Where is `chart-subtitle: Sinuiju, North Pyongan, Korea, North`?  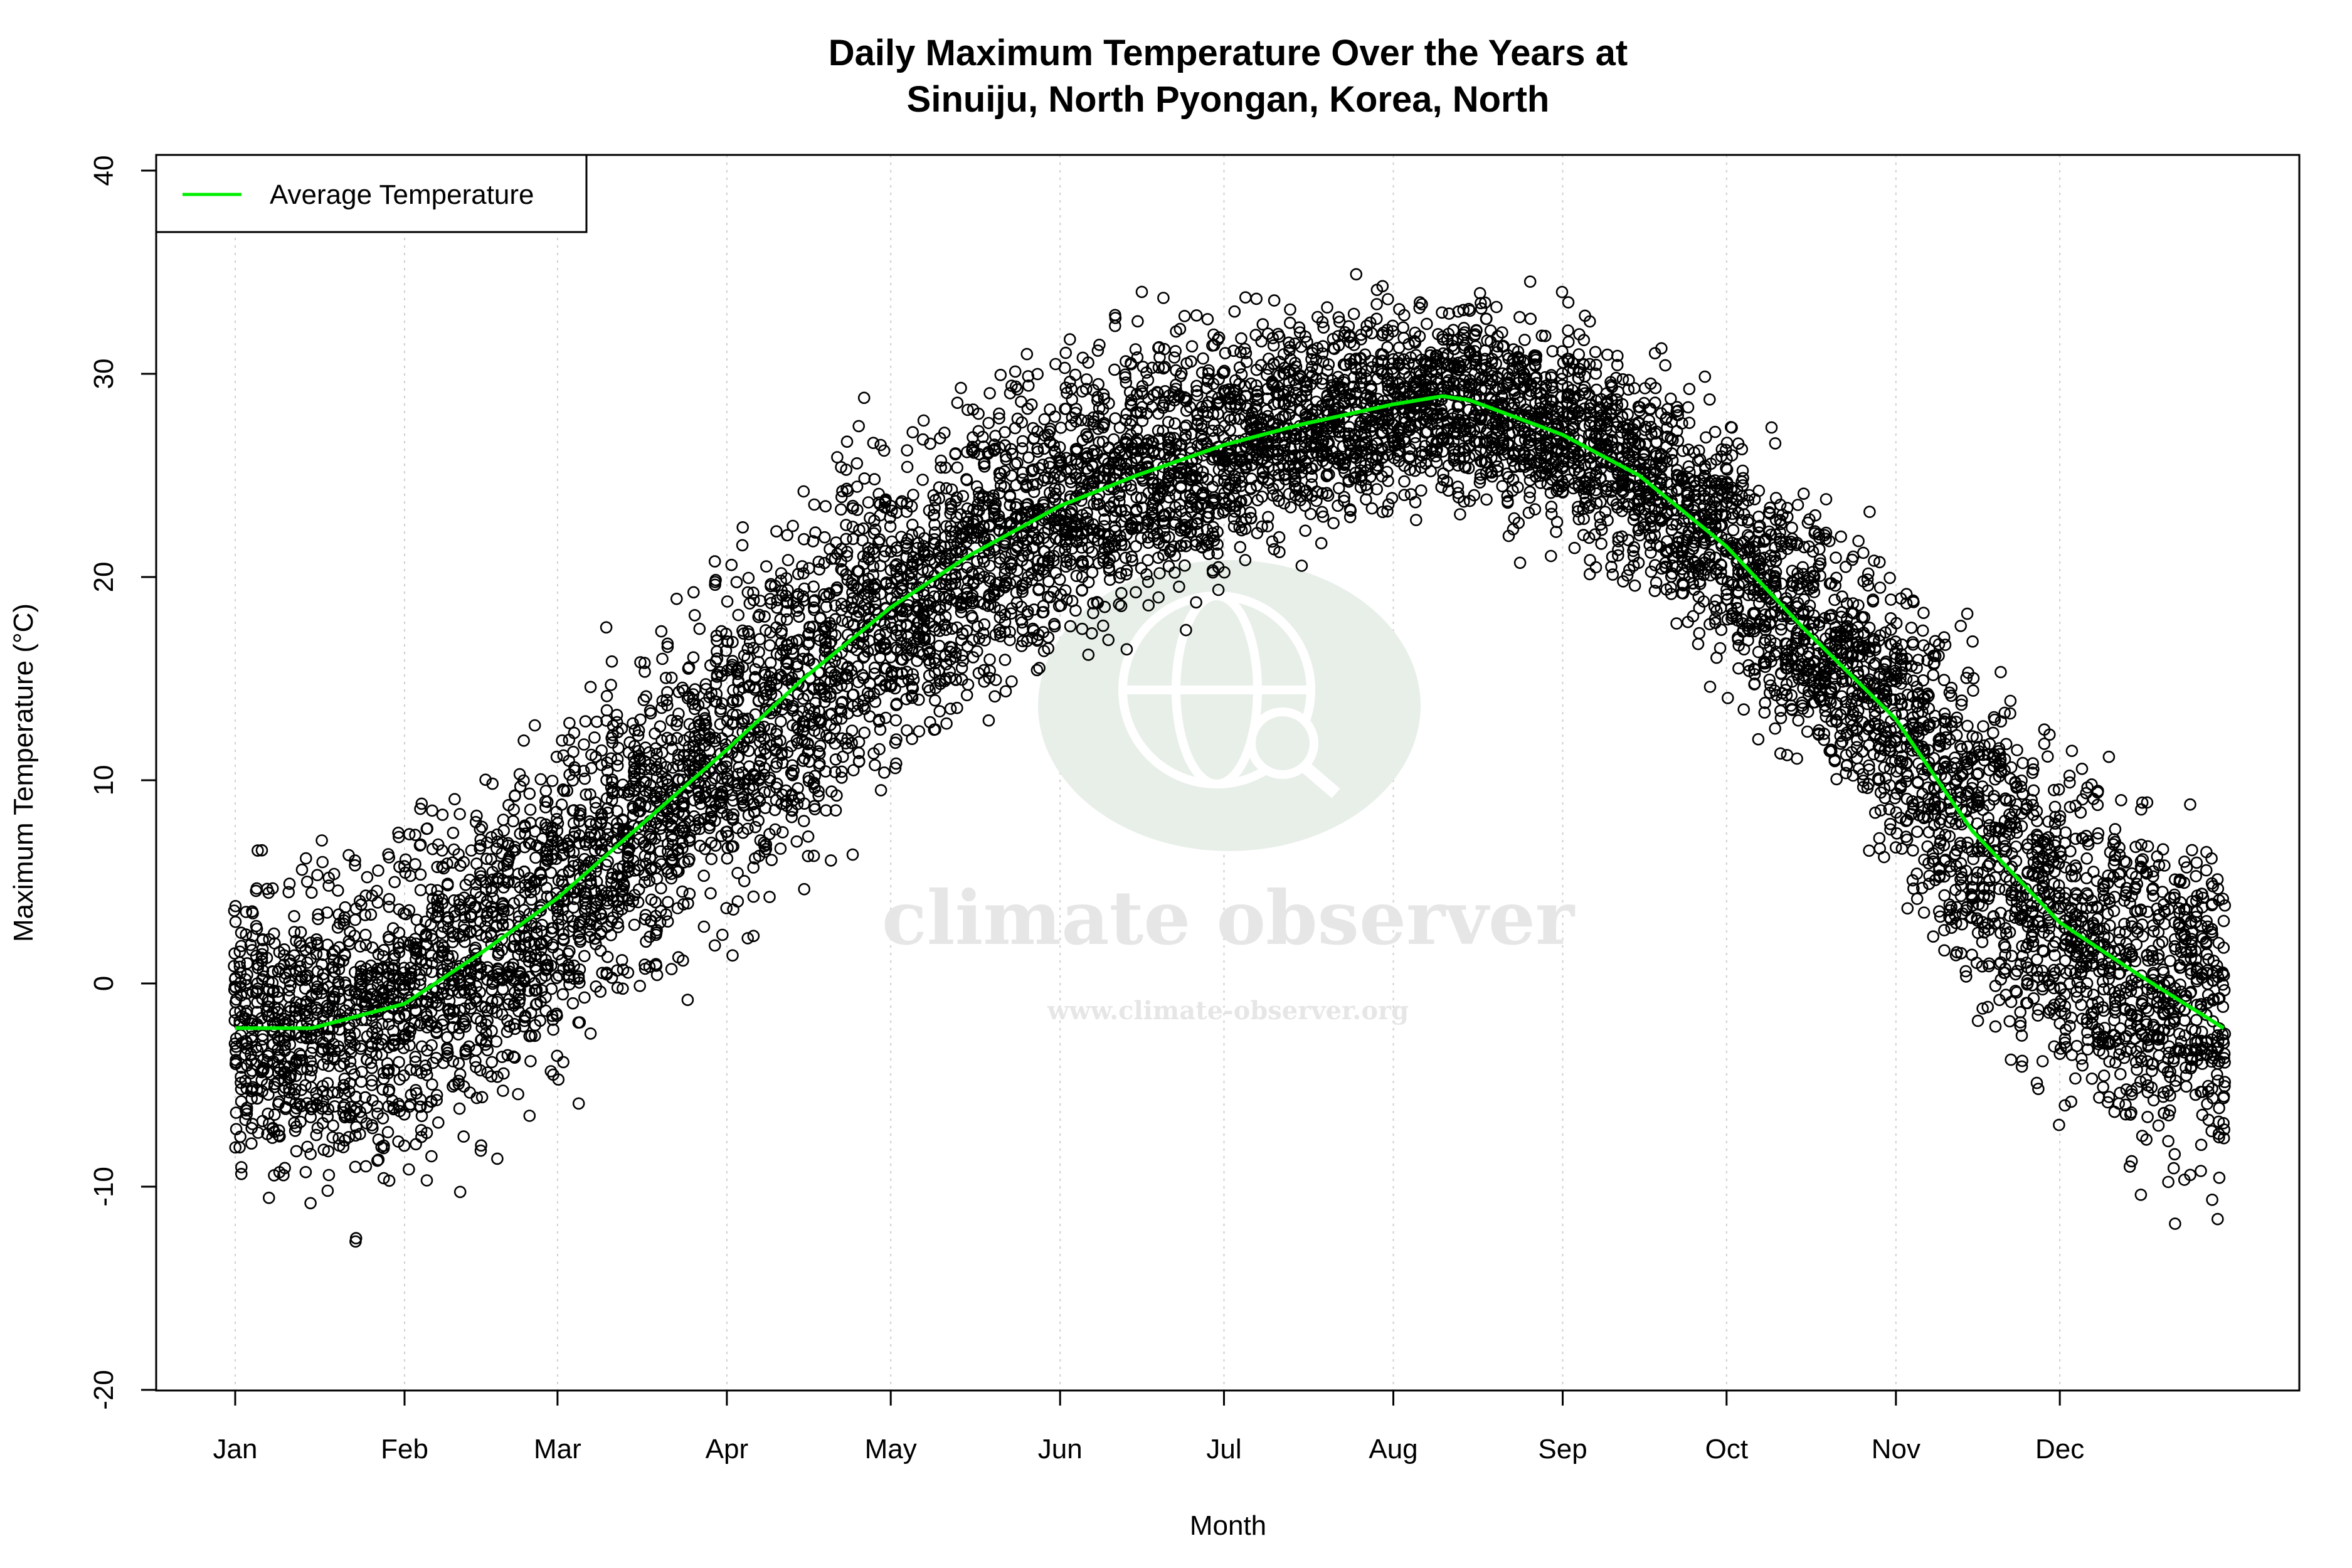 chart-subtitle: Sinuiju, North Pyongan, Korea, North is located at coordinates (1228, 99).